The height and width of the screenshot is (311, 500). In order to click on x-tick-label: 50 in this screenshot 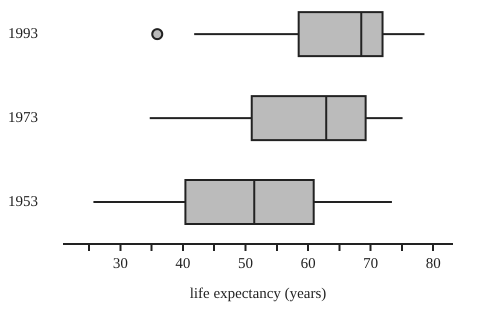, I will do `click(245, 264)`.